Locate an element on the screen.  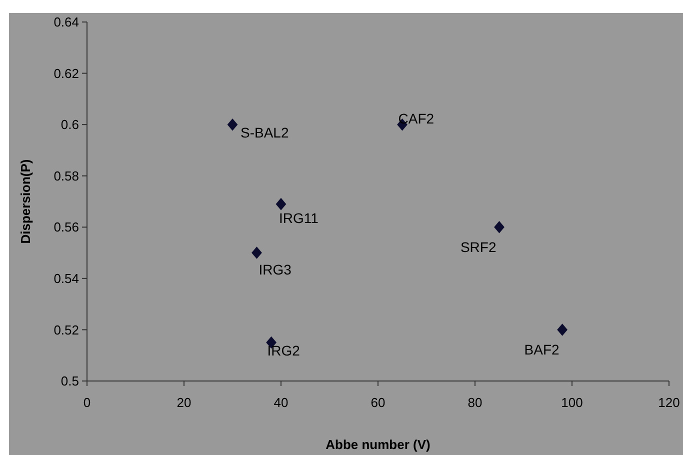
x-tick-label: 100 is located at coordinates (572, 402).